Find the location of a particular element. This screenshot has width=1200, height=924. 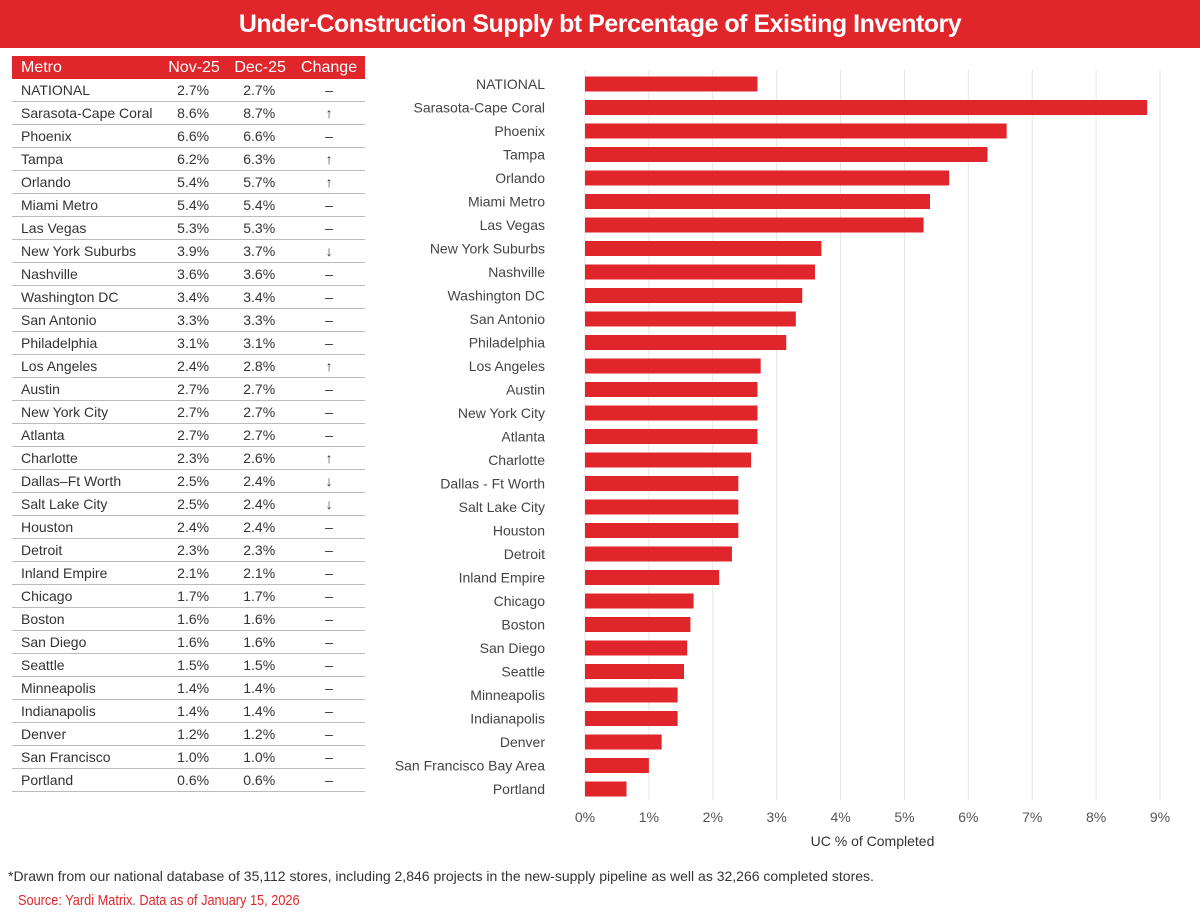

table-row: Las Vegas 5.3% 5.3% – is located at coordinates (188, 228).